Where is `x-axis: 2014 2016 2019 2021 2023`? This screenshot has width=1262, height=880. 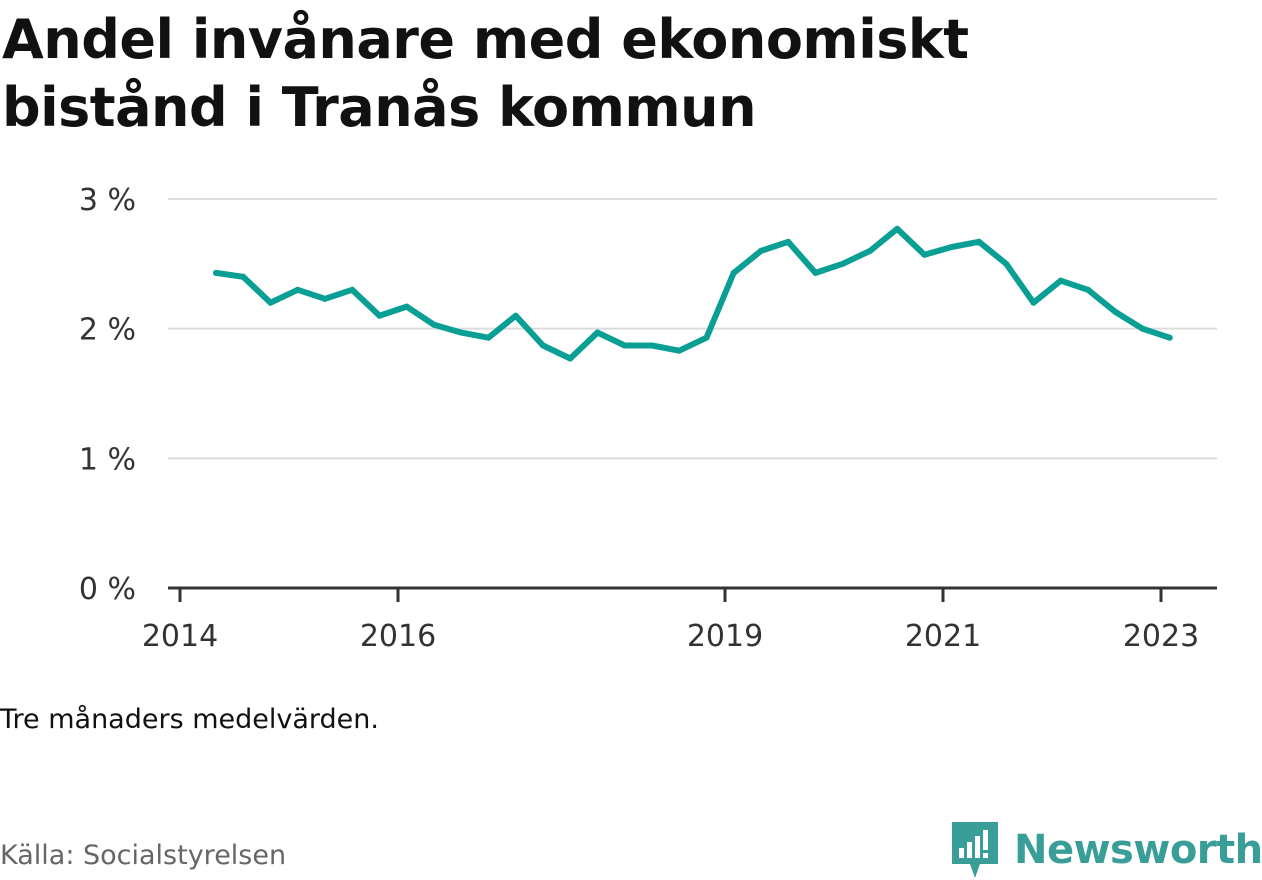 x-axis: 2014 2016 2019 2021 2023 is located at coordinates (679, 620).